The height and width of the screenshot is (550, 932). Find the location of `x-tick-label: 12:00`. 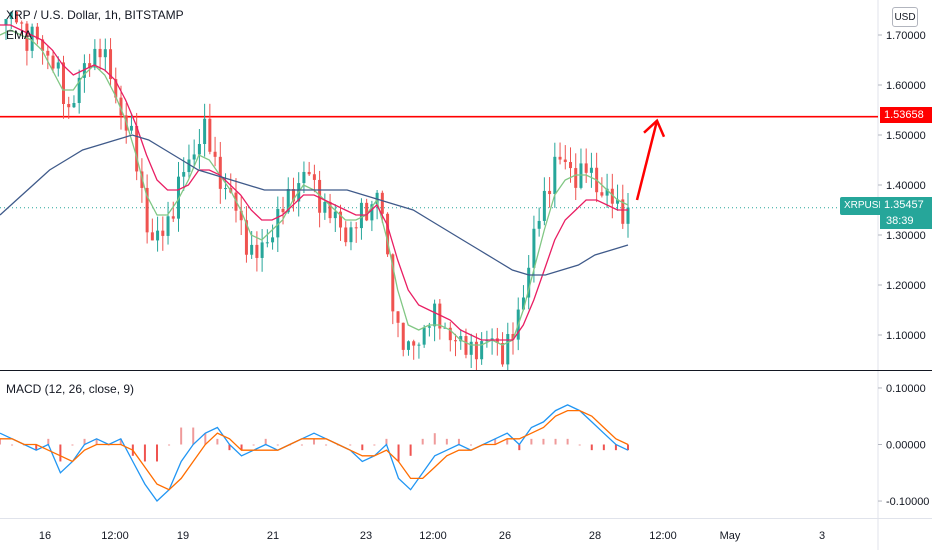

x-tick-label: 12:00 is located at coordinates (433, 536).